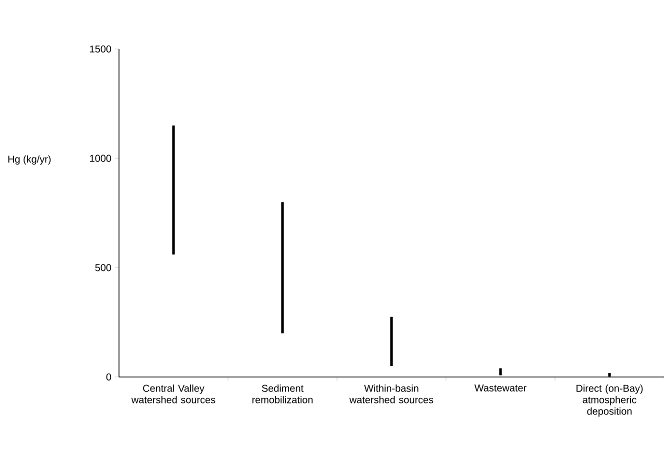  Describe the element at coordinates (391, 394) in the screenshot. I see `x-tick-label: Within-basin watershed sources` at that location.